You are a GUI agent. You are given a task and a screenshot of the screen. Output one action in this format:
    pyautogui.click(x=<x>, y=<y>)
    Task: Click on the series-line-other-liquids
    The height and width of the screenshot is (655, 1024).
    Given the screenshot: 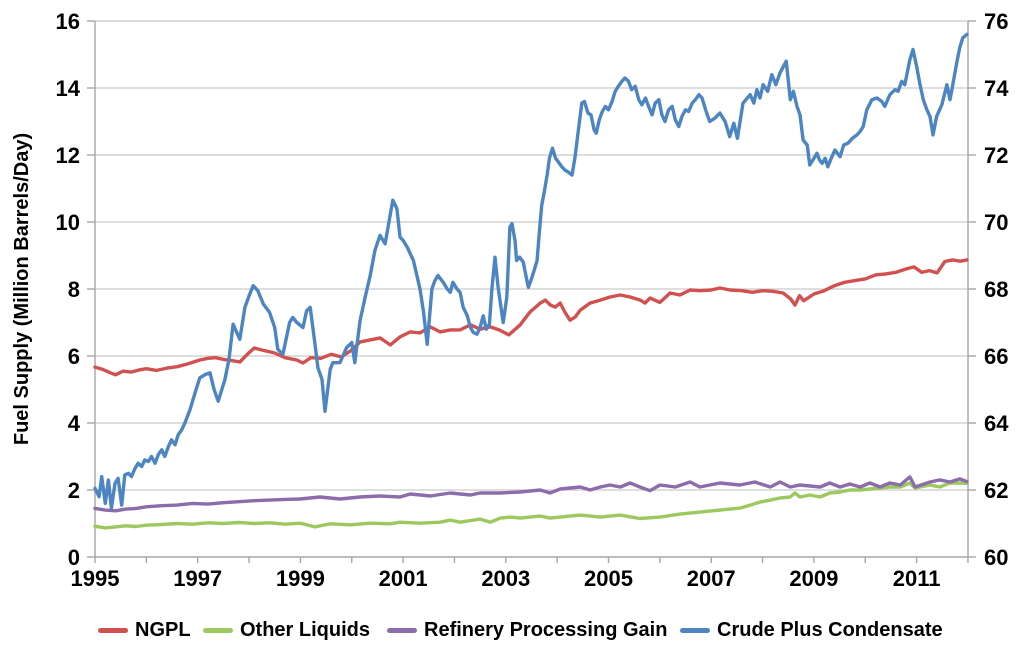 What is the action you would take?
    pyautogui.click(x=531, y=505)
    